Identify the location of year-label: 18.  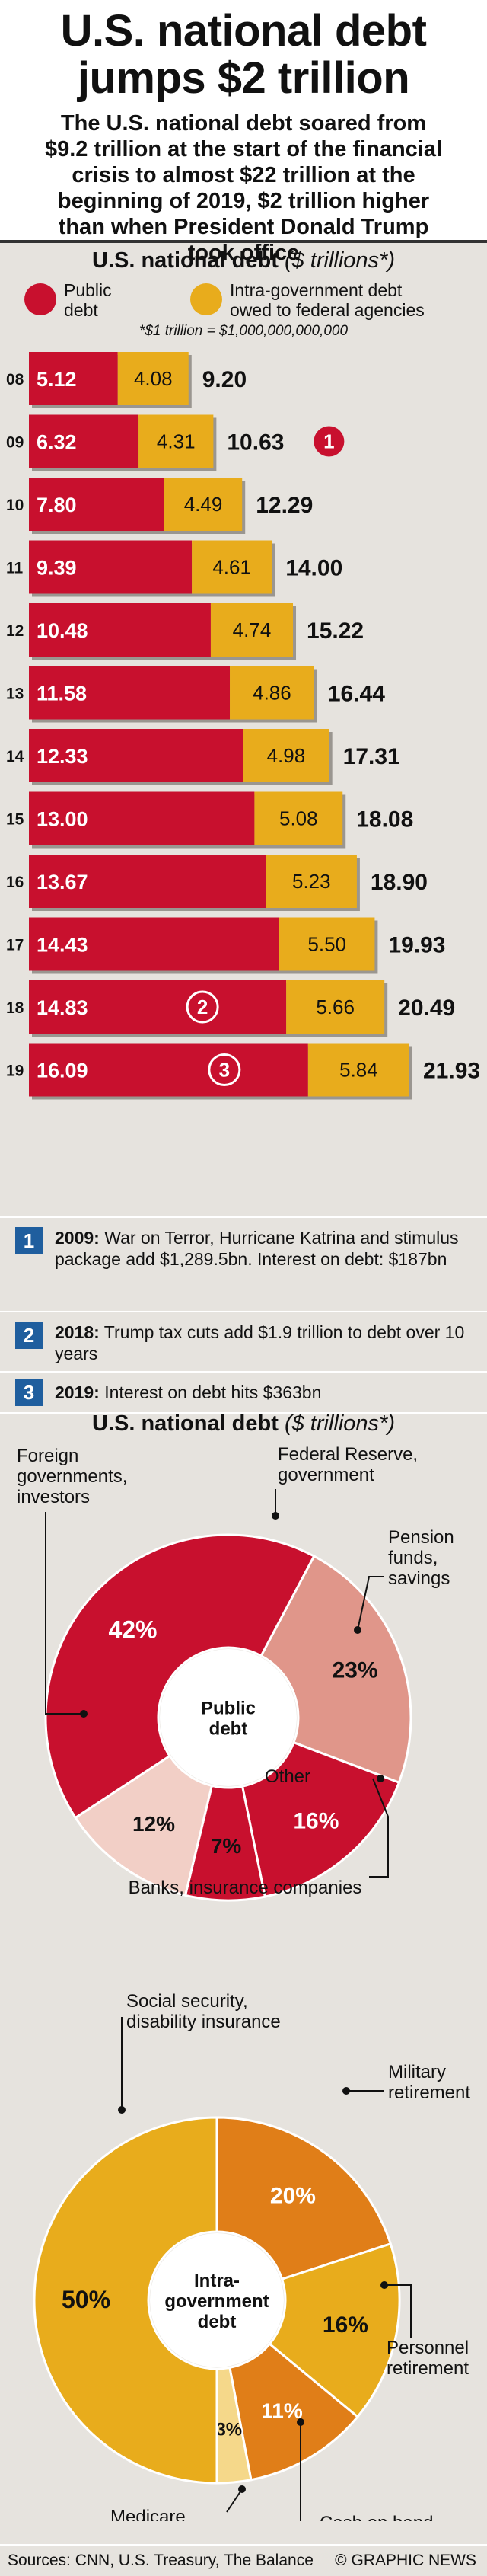
(15, 1008).